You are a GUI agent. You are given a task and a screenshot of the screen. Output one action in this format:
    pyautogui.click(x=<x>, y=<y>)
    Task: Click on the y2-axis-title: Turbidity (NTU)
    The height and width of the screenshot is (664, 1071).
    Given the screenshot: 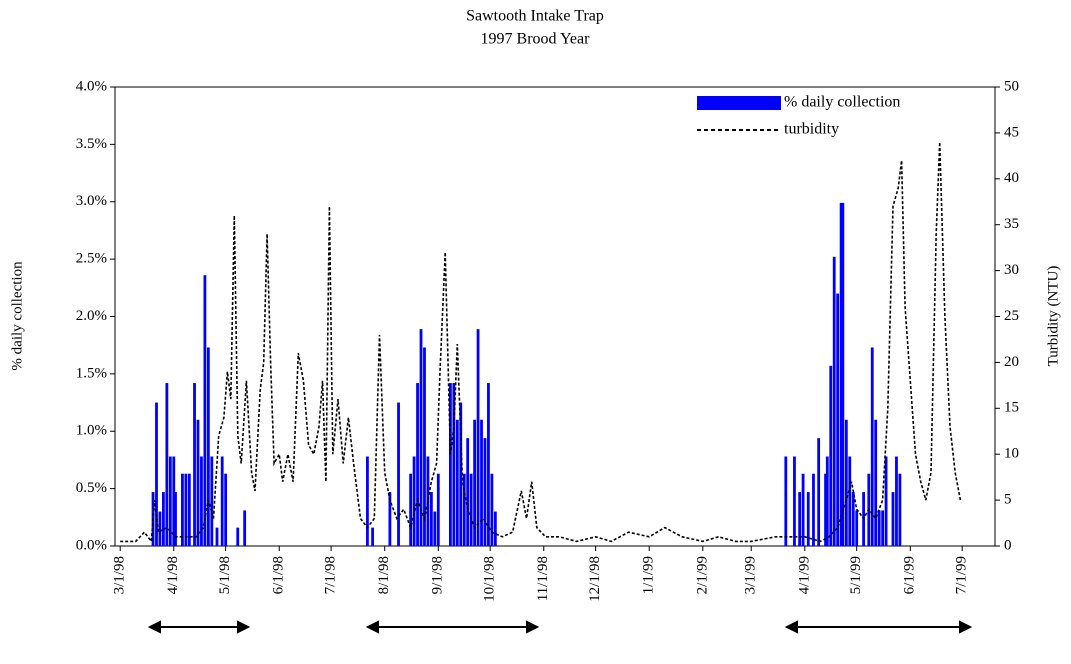 What is the action you would take?
    pyautogui.click(x=1053, y=316)
    